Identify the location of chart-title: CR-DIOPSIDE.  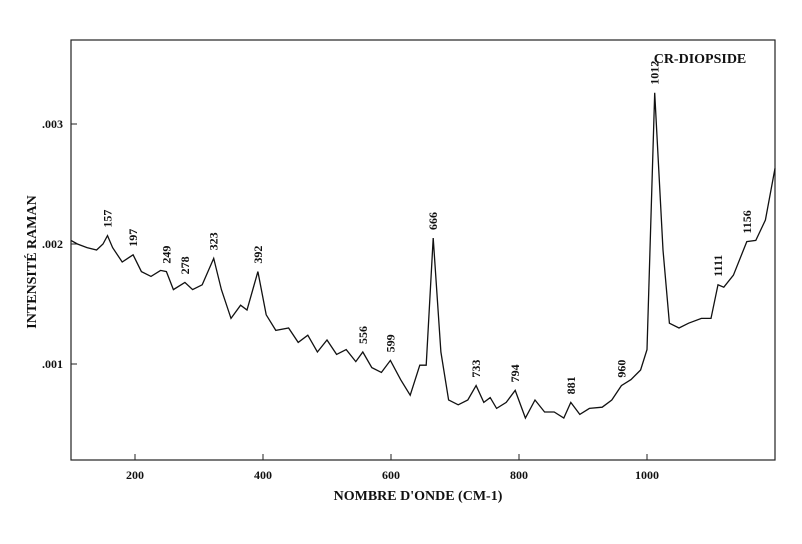
(700, 59).